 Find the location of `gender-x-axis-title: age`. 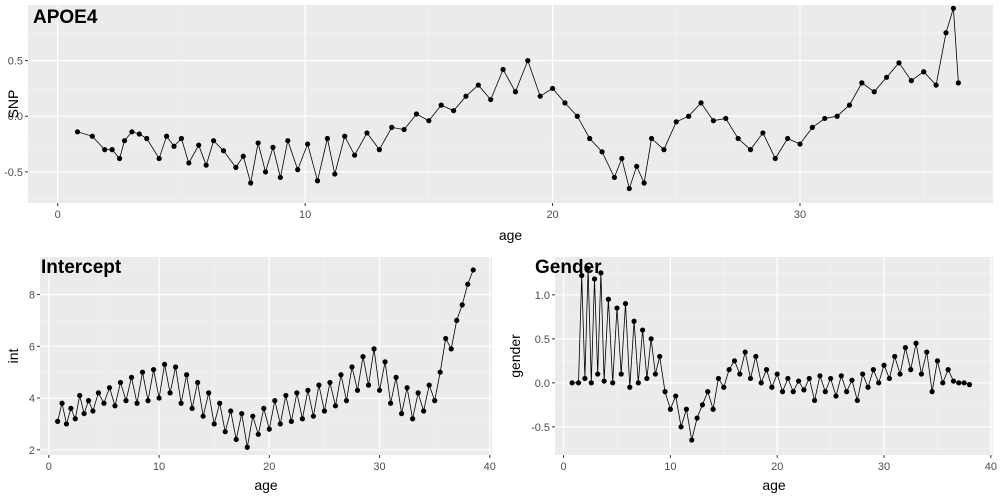

gender-x-axis-title: age is located at coordinates (774, 485).